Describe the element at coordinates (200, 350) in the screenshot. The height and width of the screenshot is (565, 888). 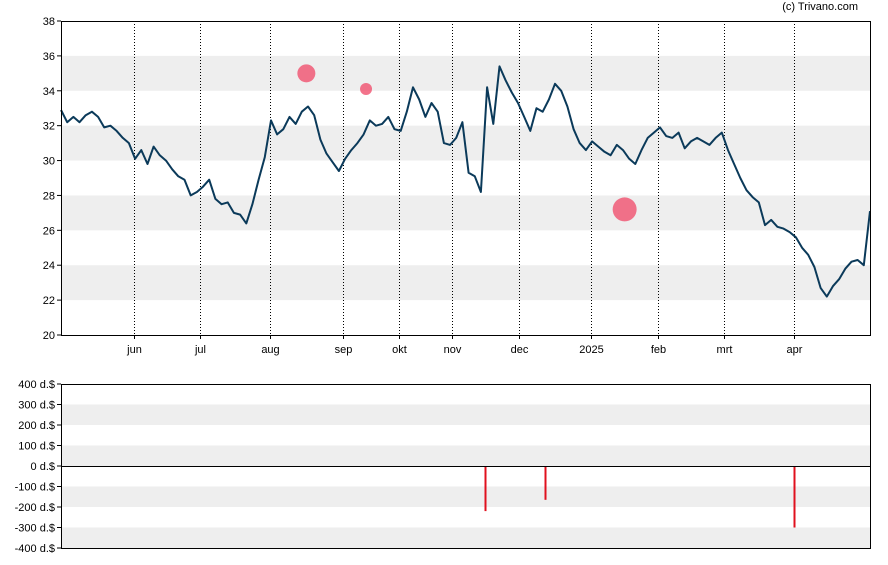
I see `x-tick-label: jul` at that location.